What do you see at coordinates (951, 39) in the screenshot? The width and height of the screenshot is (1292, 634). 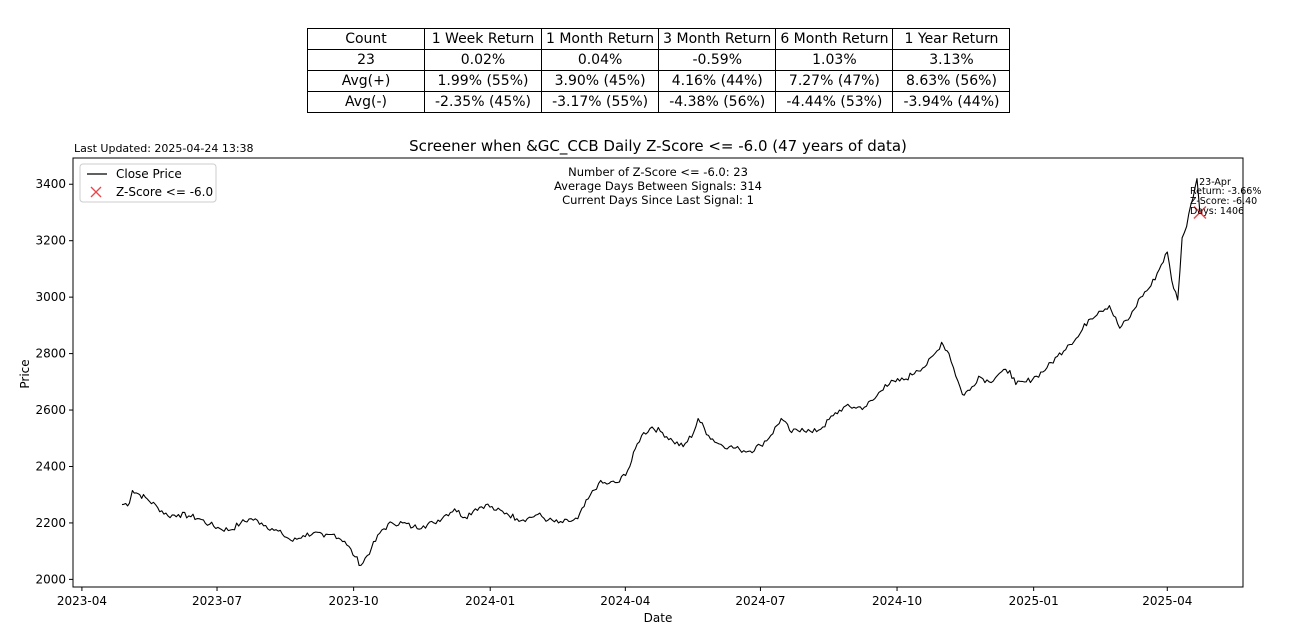 I see `table-header-cell: 1 Year Return` at bounding box center [951, 39].